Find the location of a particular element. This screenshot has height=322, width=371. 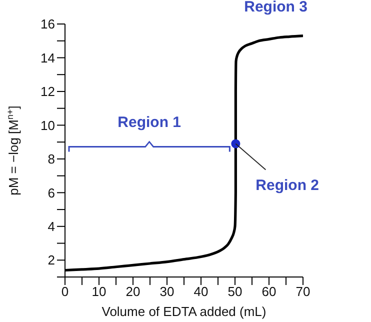

annotation: Region 3 is located at coordinates (276, 8).